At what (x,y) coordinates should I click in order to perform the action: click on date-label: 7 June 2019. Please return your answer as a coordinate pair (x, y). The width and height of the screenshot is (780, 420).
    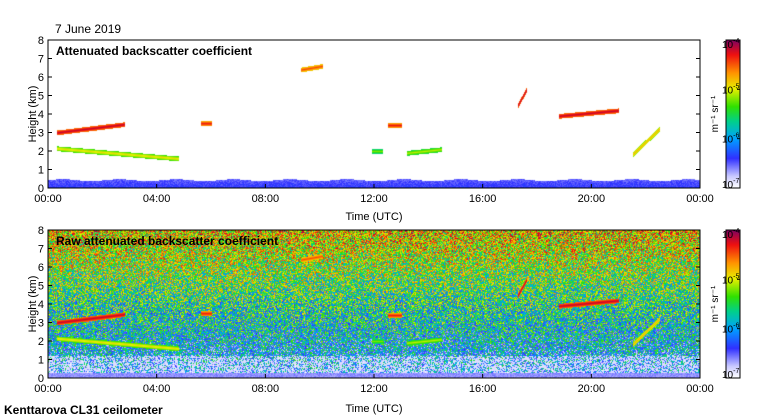
    Looking at the image, I should click on (88, 29).